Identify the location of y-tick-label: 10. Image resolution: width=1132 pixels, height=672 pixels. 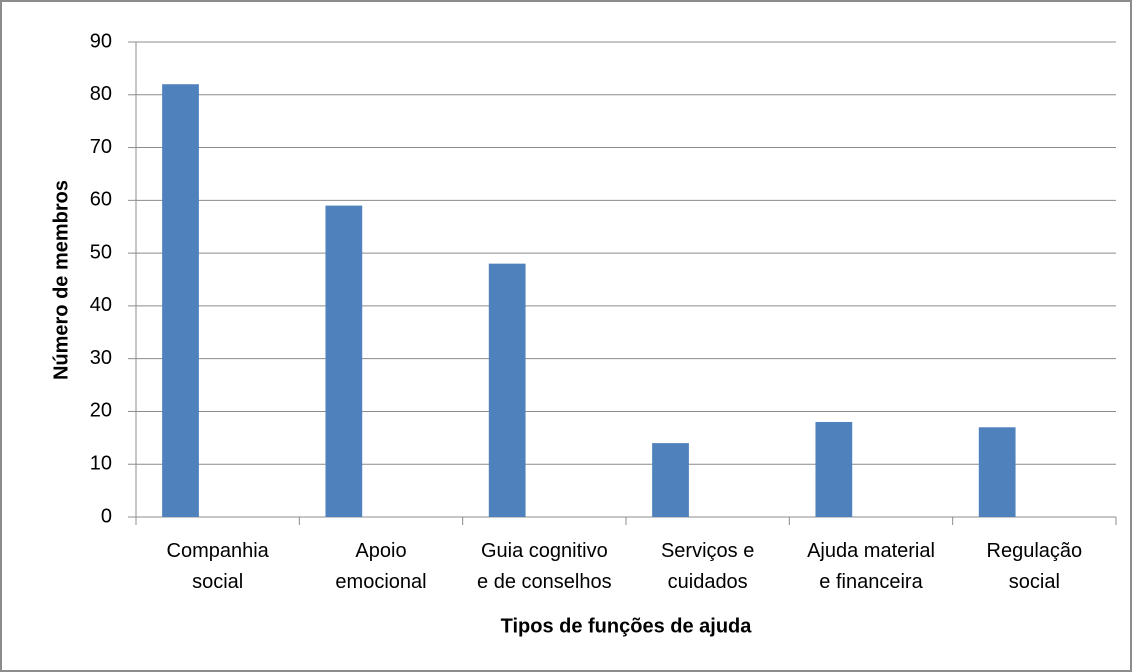
(101, 464).